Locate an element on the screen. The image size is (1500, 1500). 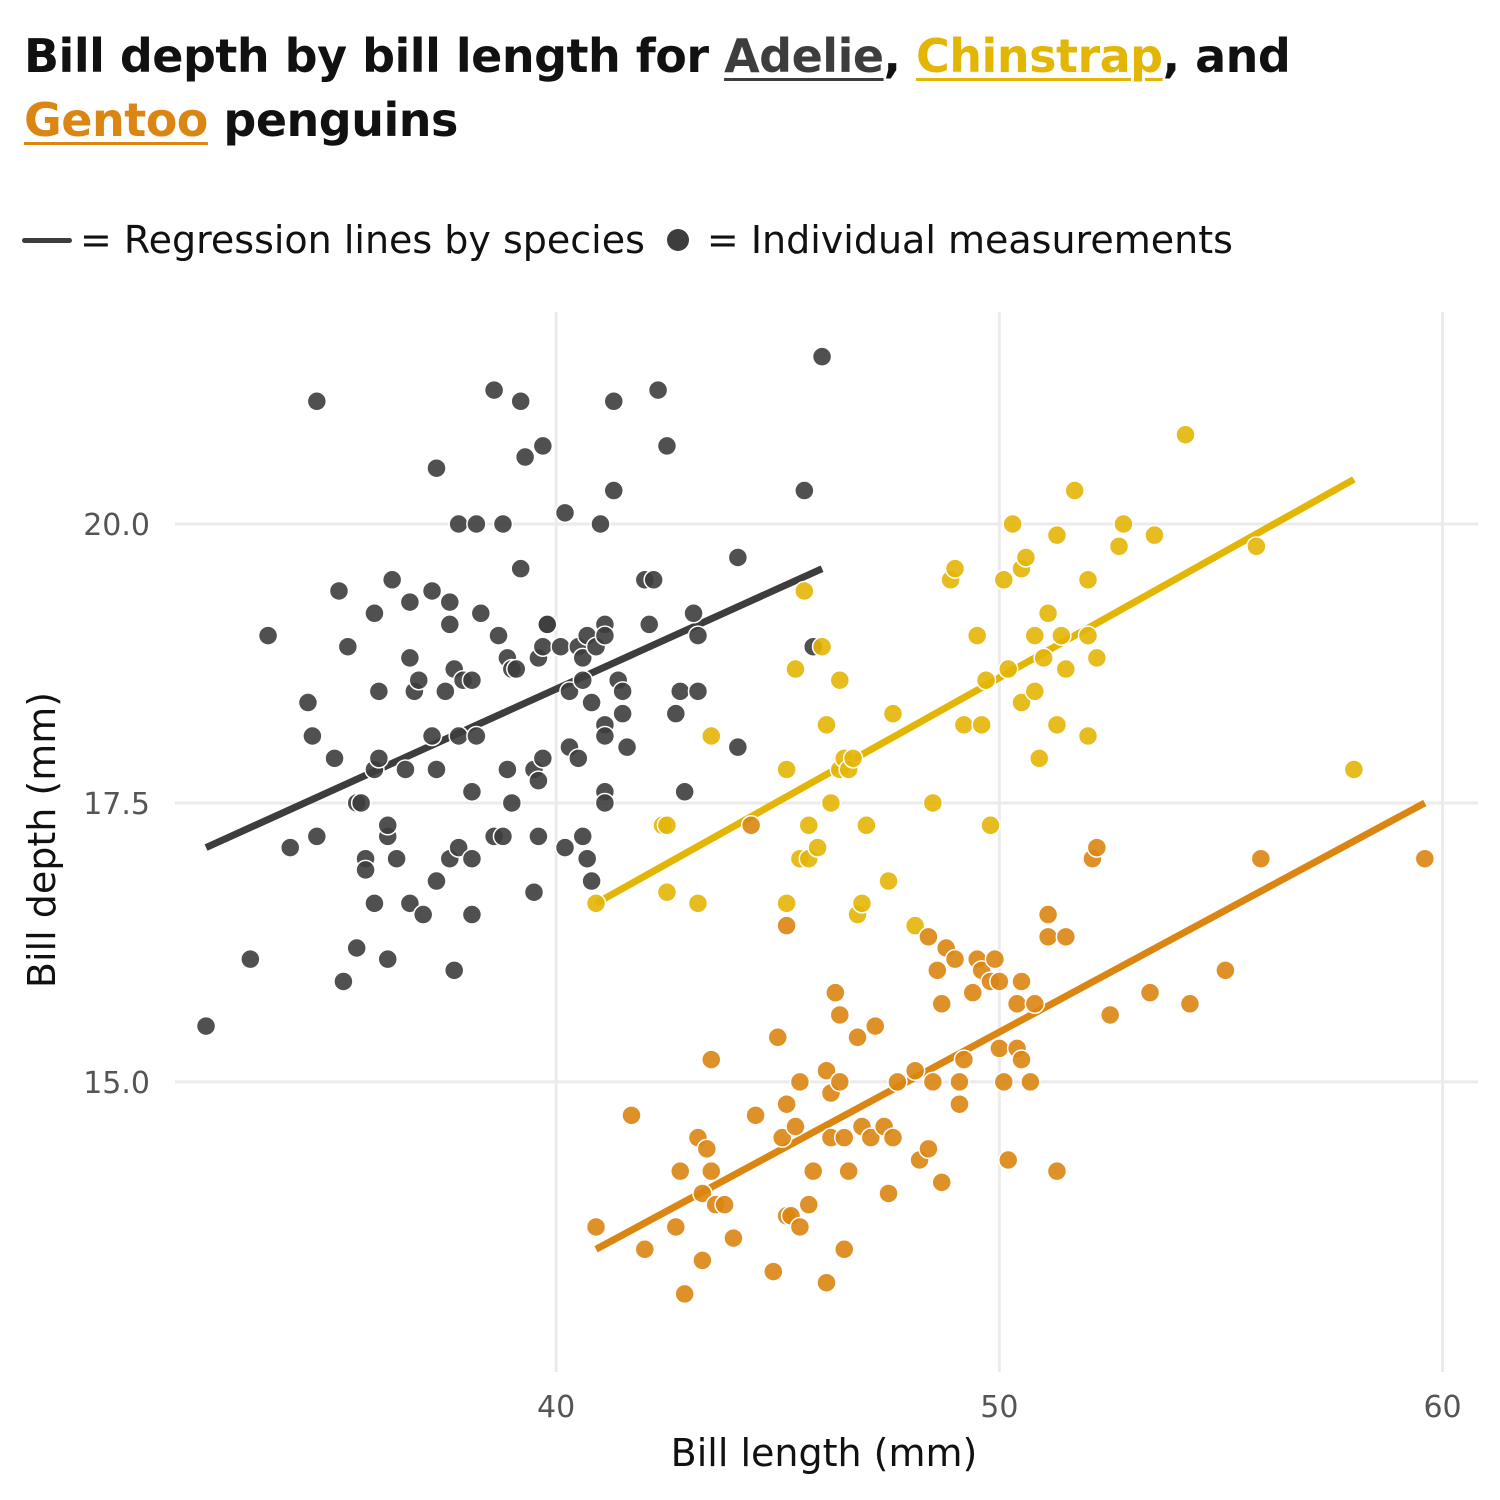
title-sep-2: , and is located at coordinates (1226, 56).